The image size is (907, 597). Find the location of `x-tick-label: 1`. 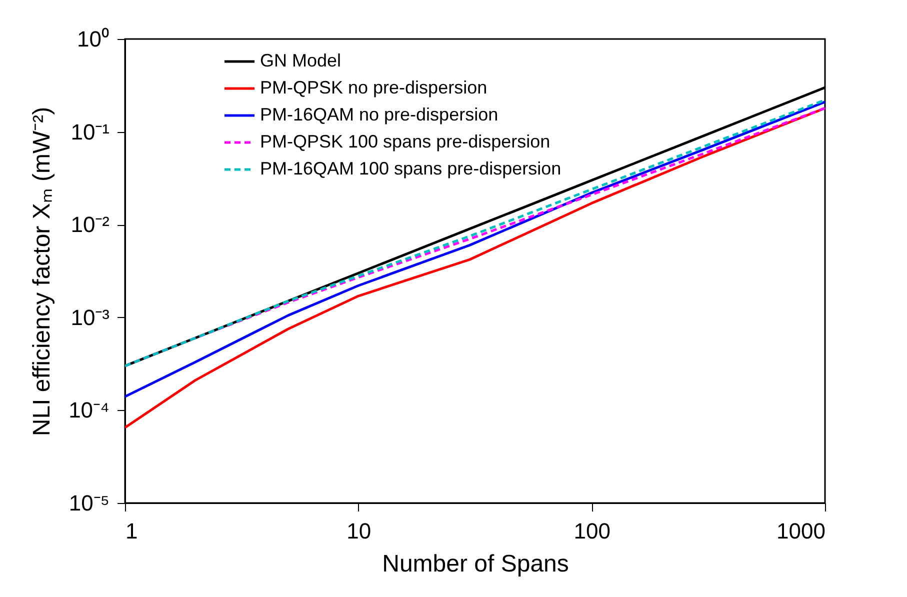

x-tick-label: 1 is located at coordinates (132, 531).